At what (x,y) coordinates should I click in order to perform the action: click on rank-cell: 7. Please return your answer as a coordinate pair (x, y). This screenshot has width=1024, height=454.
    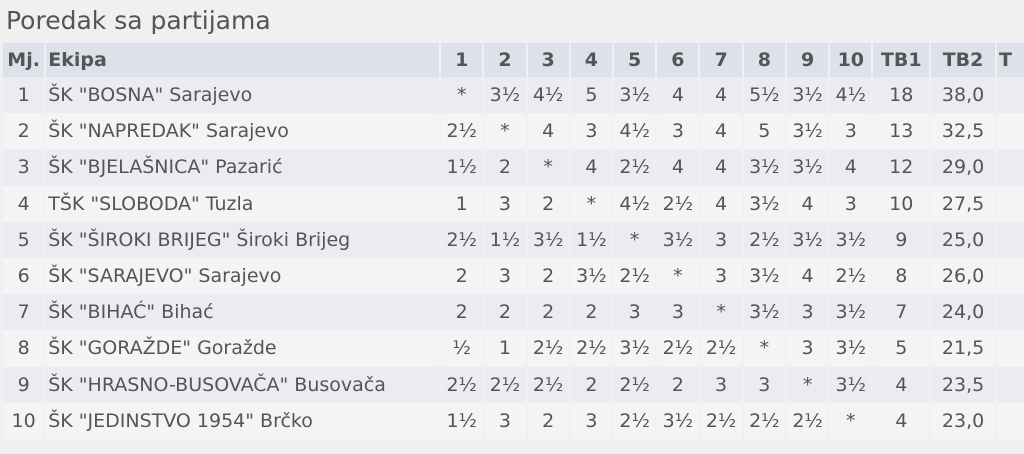
    Looking at the image, I should click on (24, 312).